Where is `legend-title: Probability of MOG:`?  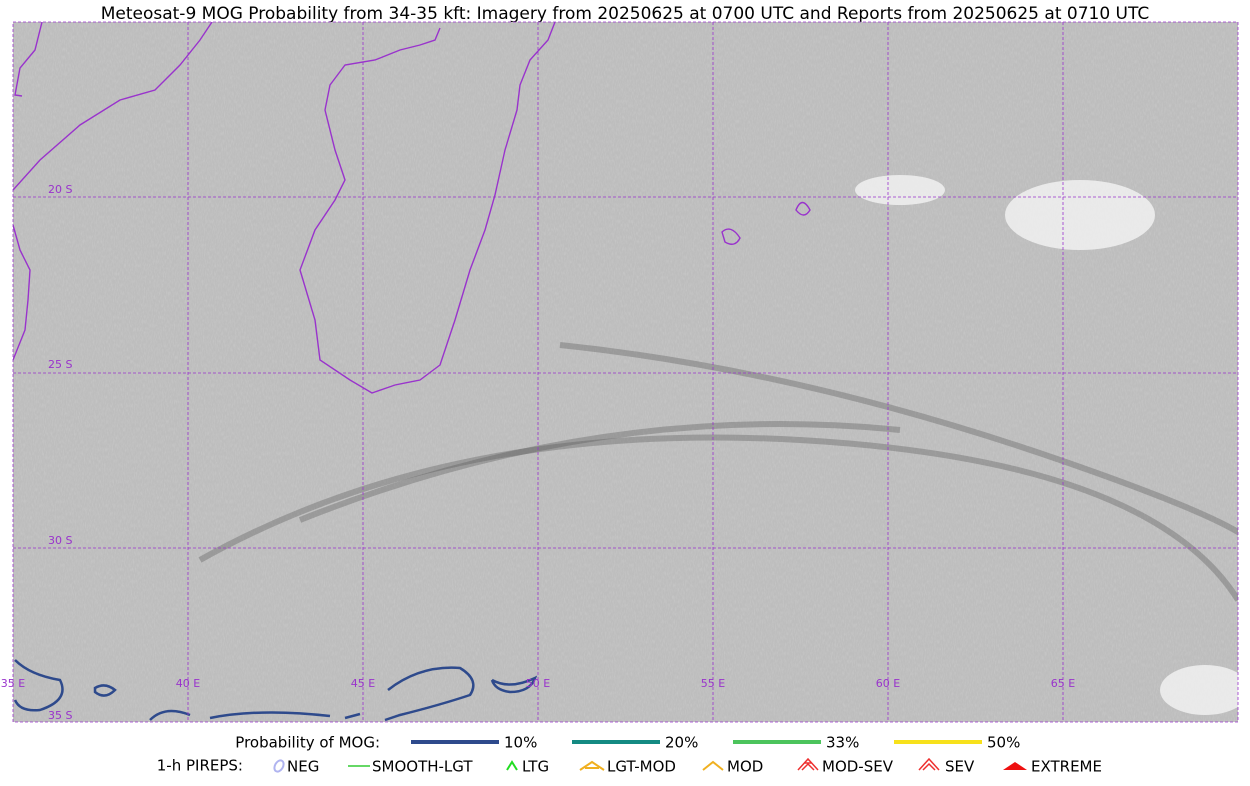 legend-title: Probability of MOG: is located at coordinates (307, 743).